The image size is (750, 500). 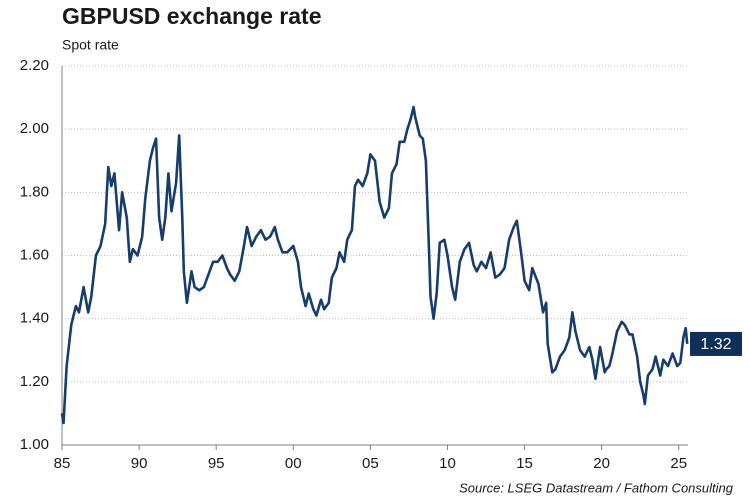 What do you see at coordinates (34, 318) in the screenshot?
I see `y-tick-label: 1.40` at bounding box center [34, 318].